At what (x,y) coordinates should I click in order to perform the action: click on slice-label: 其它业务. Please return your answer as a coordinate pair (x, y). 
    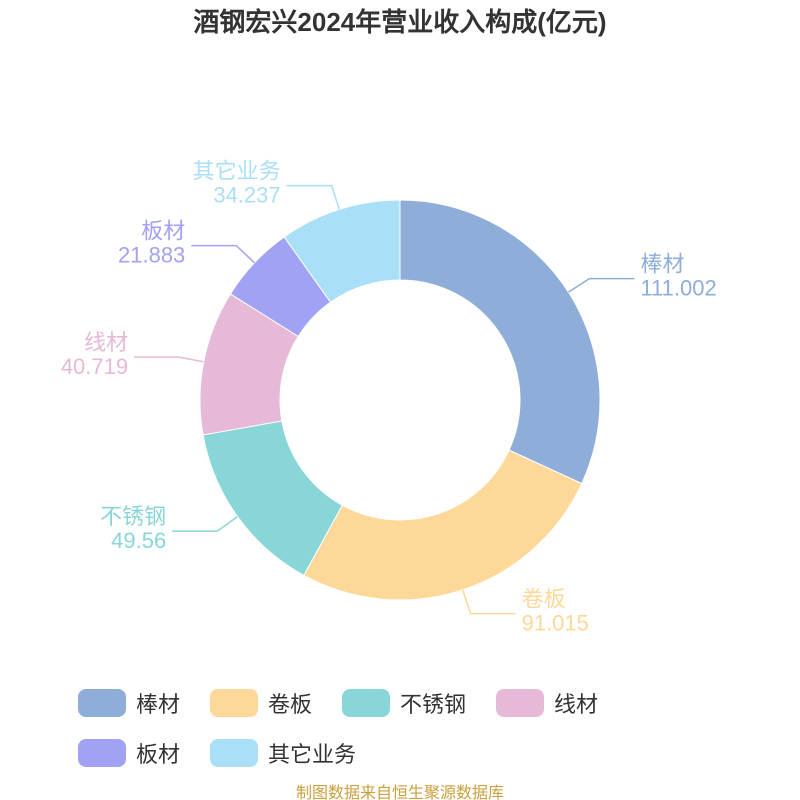
    Looking at the image, I should click on (237, 170).